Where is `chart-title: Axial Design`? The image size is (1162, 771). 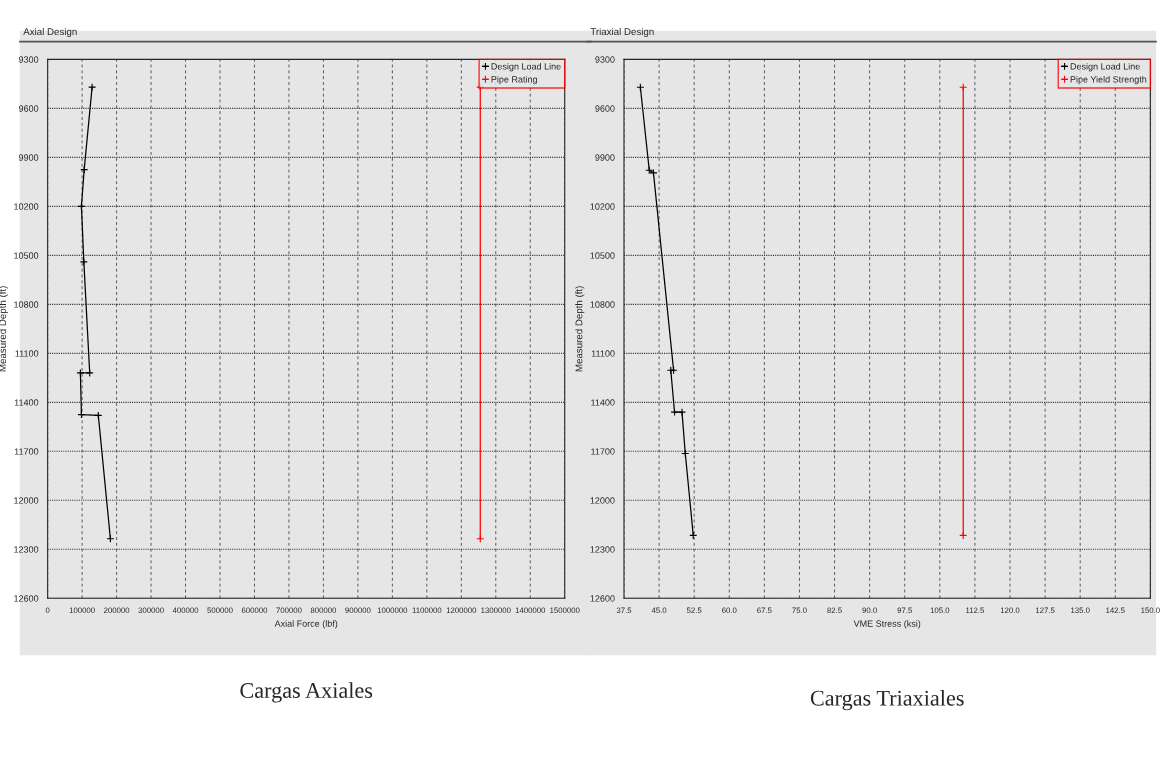 chart-title: Axial Design is located at coordinates (50, 32).